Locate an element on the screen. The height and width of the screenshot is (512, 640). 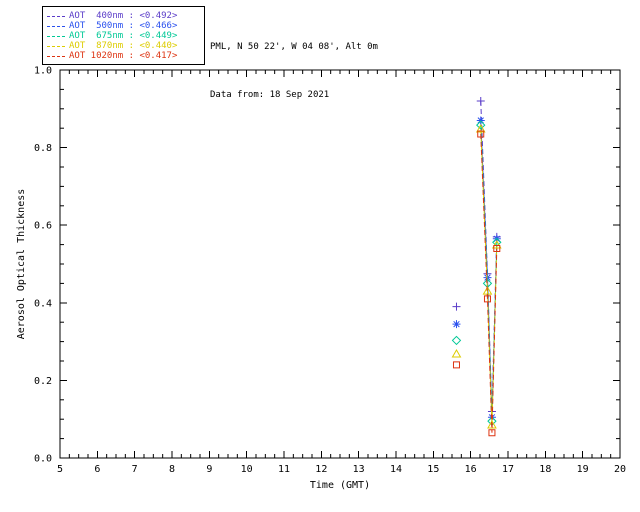
svg-text: 0.8 is located at coordinates (43, 148).